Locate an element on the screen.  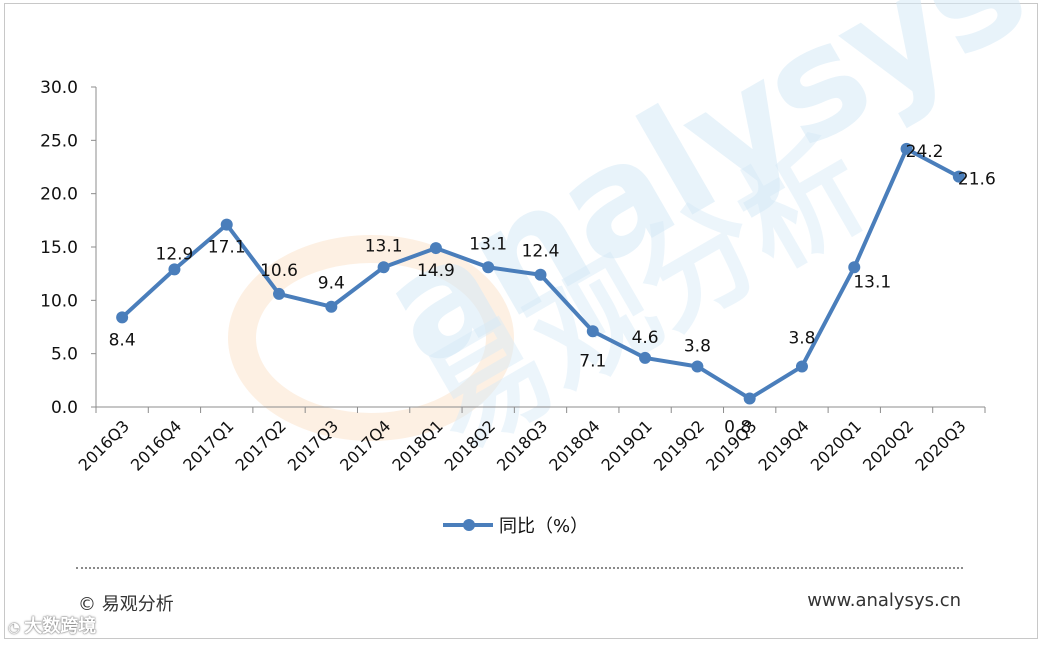
data-label: 17.1 is located at coordinates (227, 248).